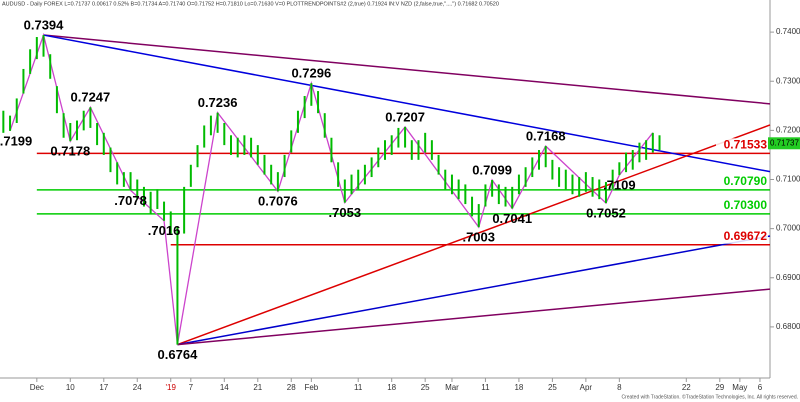 The height and width of the screenshot is (402, 800). Describe the element at coordinates (746, 144) in the screenshot. I see `level-label: 0.71533` at that location.